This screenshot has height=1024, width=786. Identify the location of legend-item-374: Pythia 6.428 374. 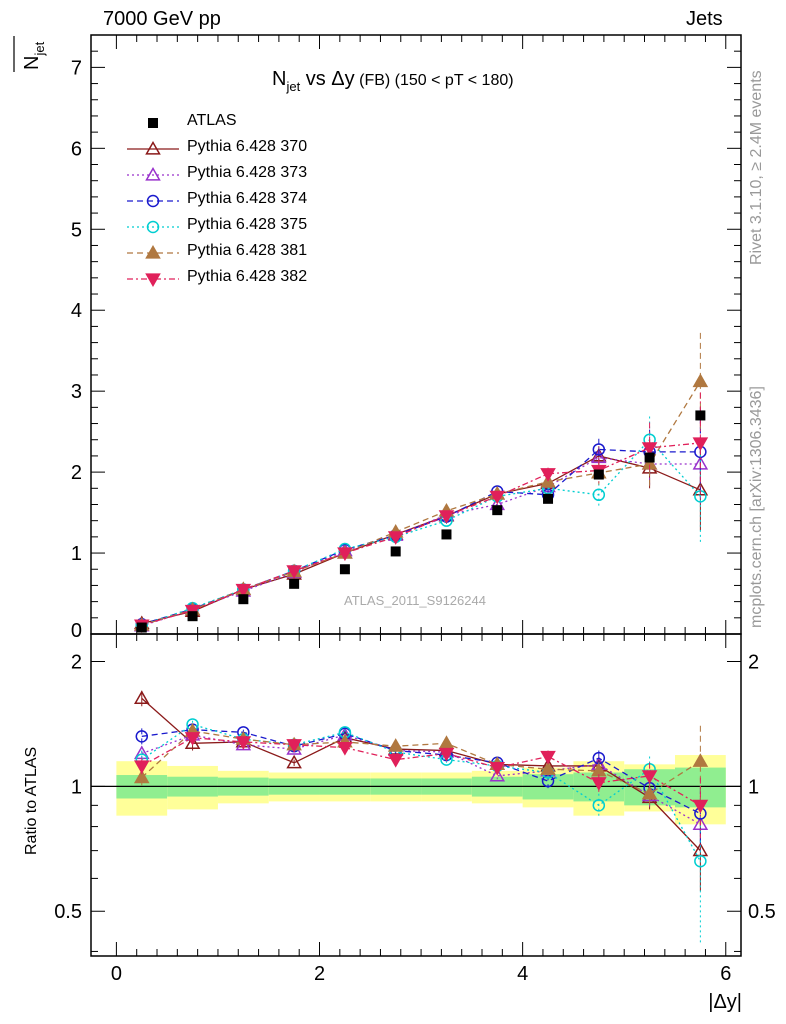
(240, 201).